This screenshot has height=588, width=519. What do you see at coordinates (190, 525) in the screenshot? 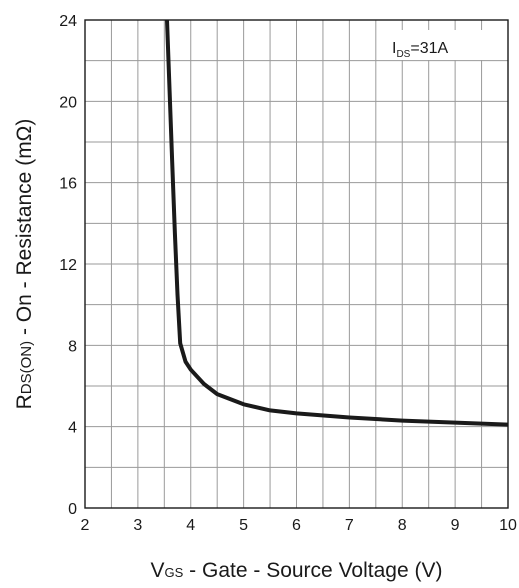
I see `x-tick-label: 4` at bounding box center [190, 525].